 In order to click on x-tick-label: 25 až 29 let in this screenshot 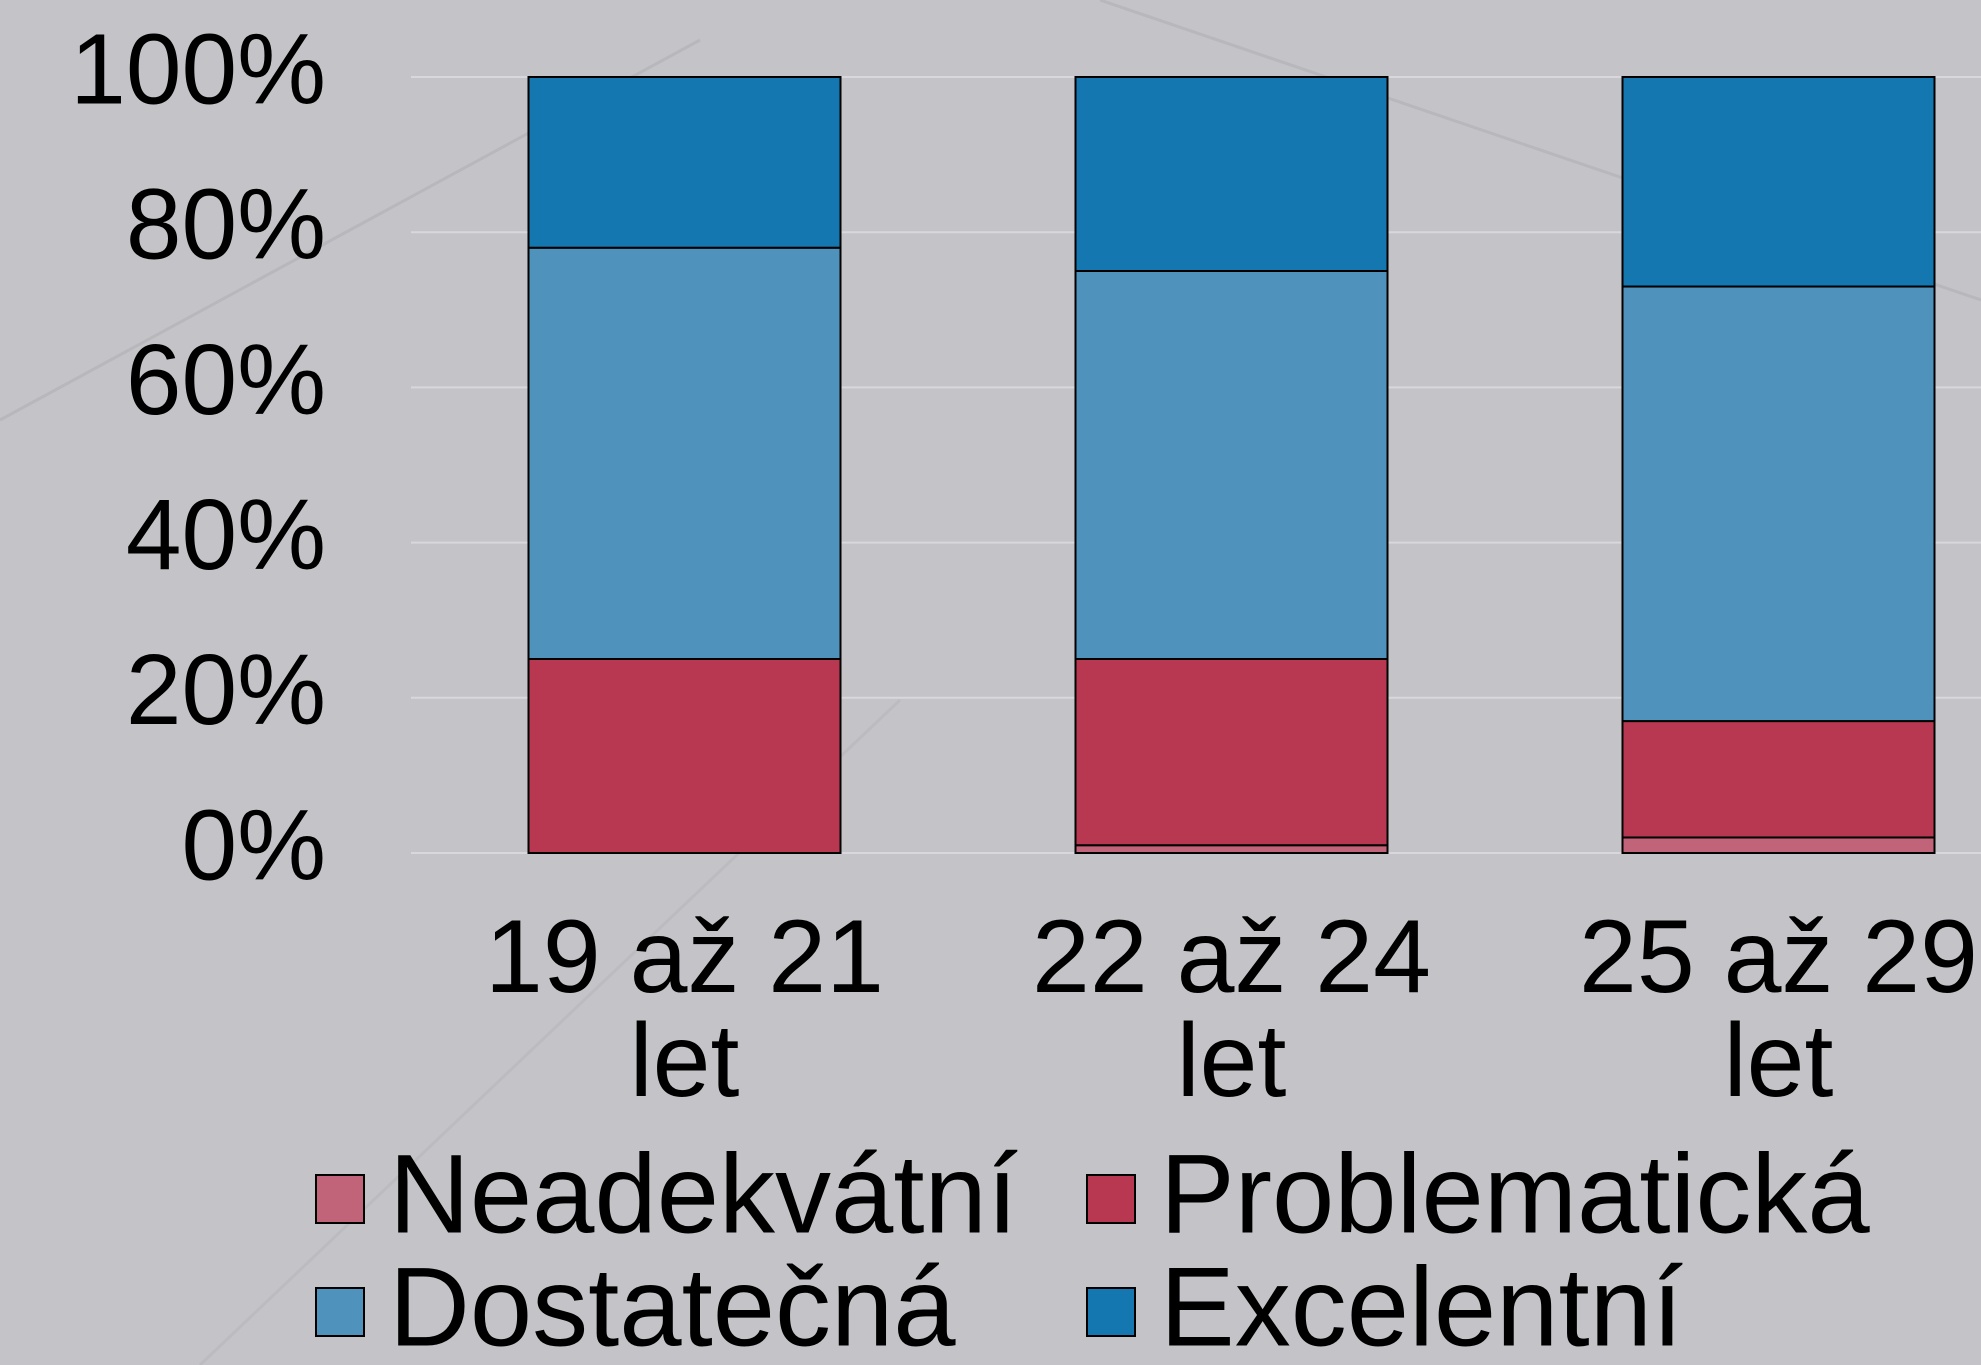, I will do `click(1778, 1009)`.